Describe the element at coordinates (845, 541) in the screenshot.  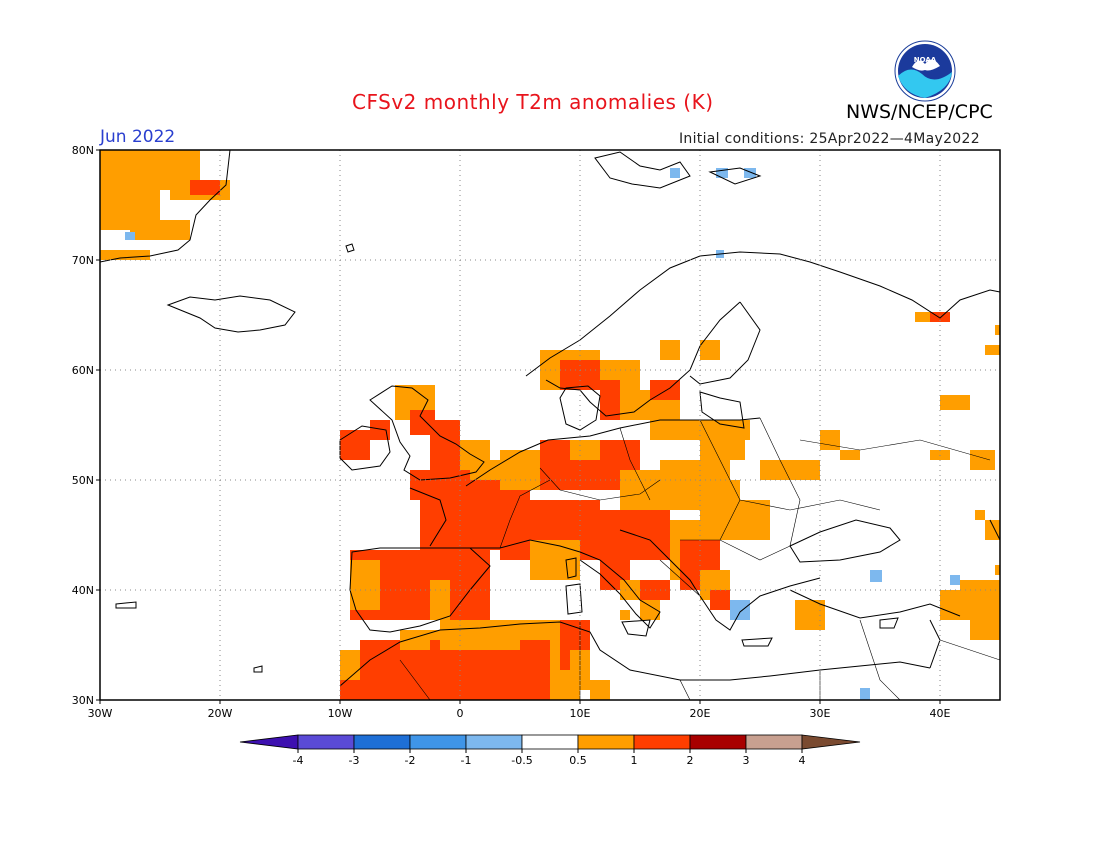
I see `coastline-black-sea` at that location.